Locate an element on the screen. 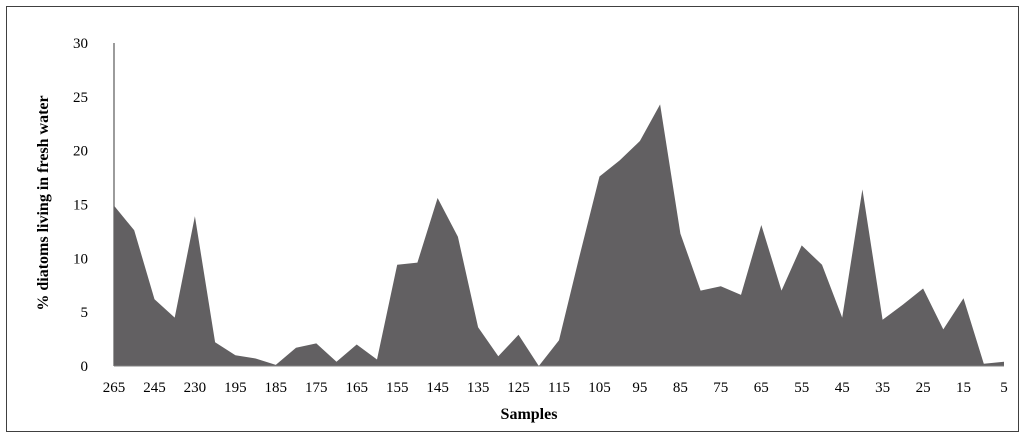  x-tick-label: 265 is located at coordinates (114, 388).